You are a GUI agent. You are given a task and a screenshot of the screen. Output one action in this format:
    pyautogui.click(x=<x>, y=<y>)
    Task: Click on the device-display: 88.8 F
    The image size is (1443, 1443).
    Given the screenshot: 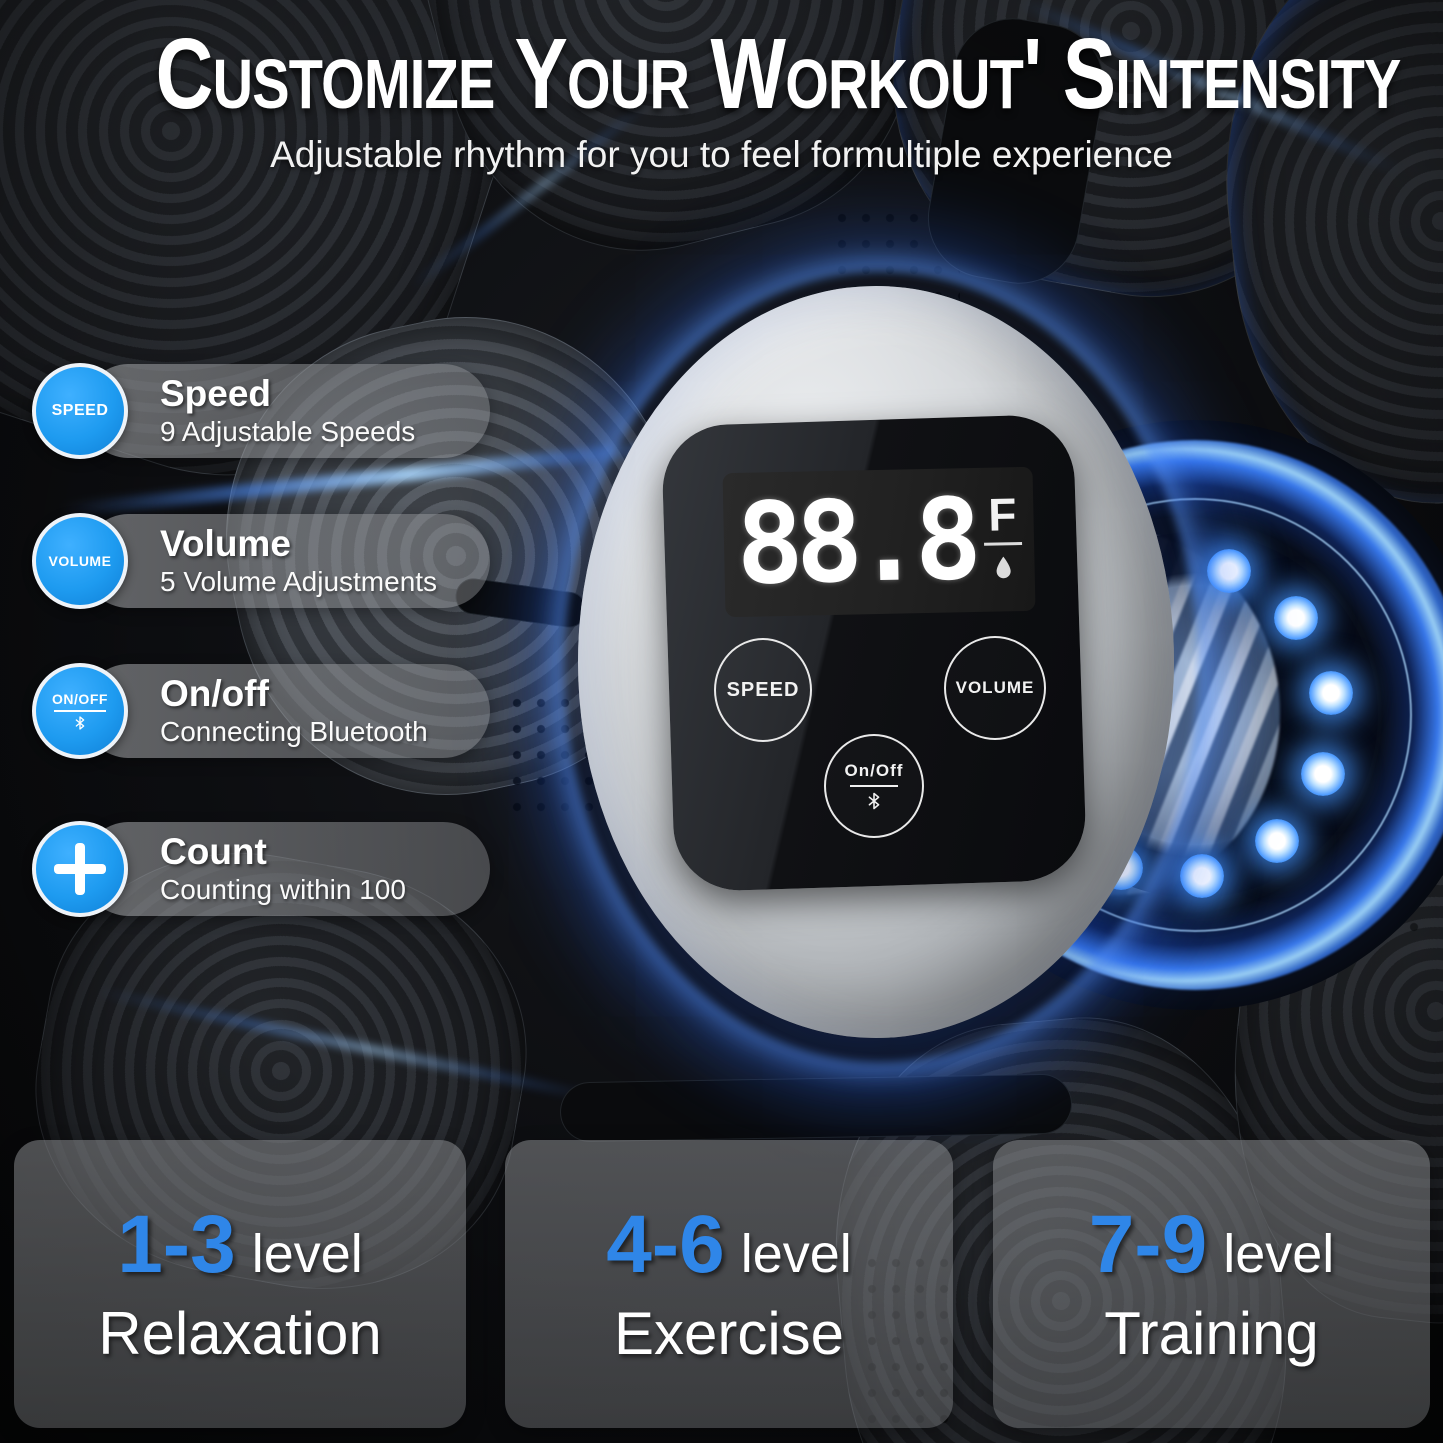 What is the action you would take?
    pyautogui.click(x=879, y=542)
    